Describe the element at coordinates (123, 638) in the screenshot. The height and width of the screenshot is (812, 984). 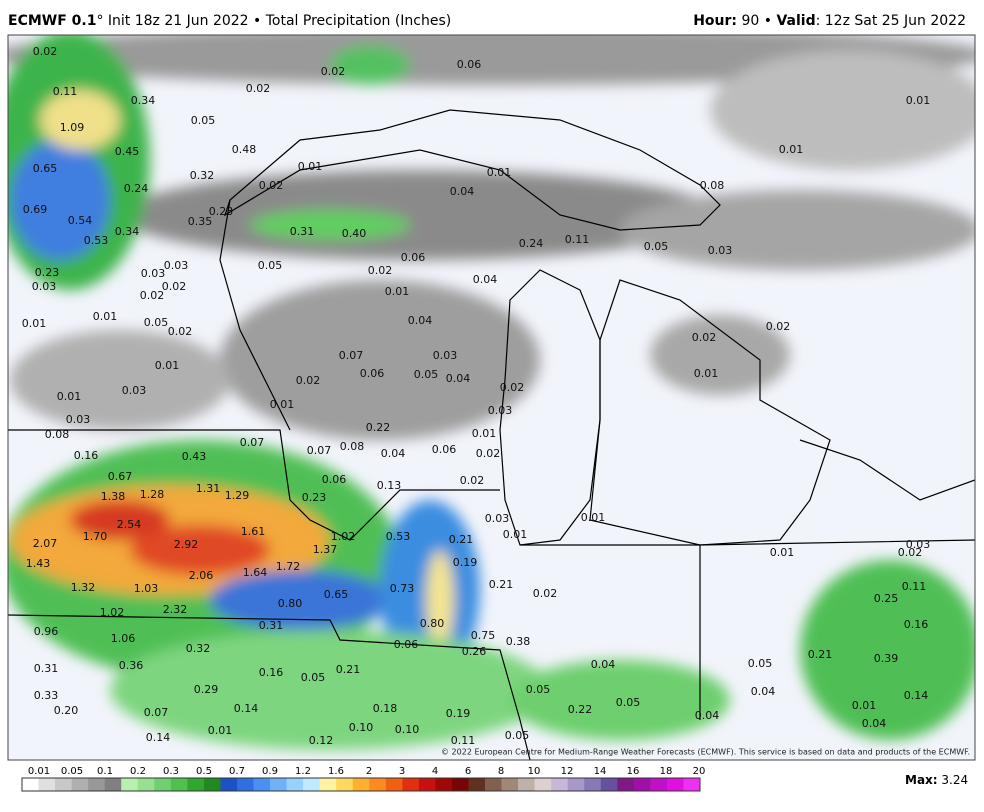
I see `value-label: 1.06` at that location.